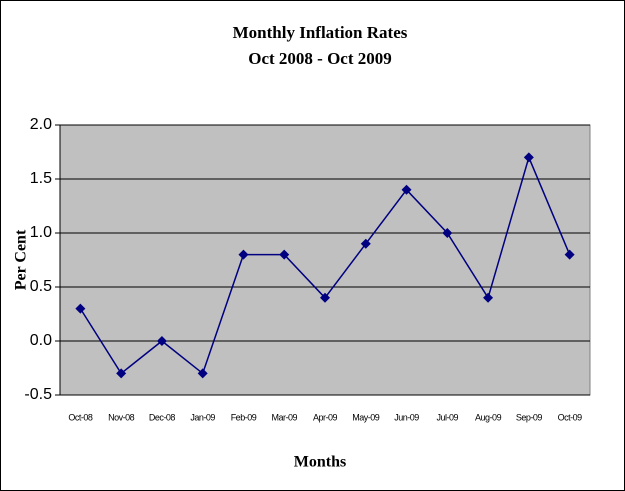  What do you see at coordinates (41, 124) in the screenshot?
I see `y-tick-label: 2.0` at bounding box center [41, 124].